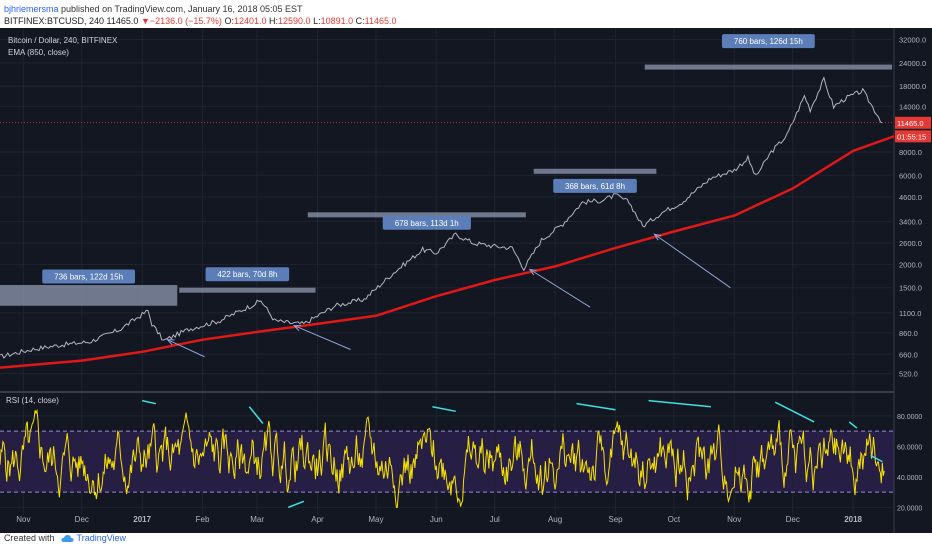 This screenshot has width=932, height=550. I want to click on x-tick-label: 2017, so click(142, 519).